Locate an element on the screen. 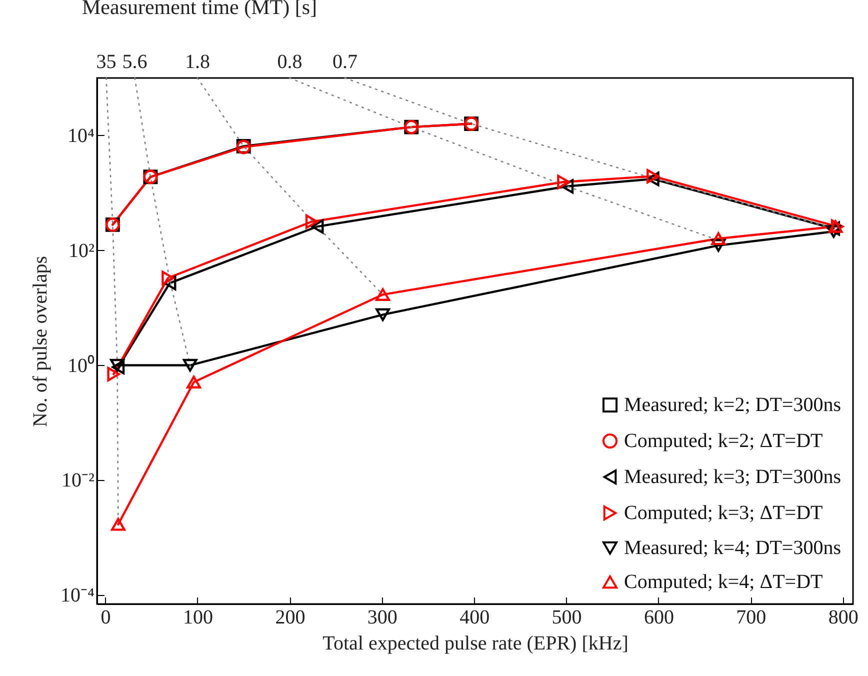 The image size is (868, 676). x-tick-label: 800 is located at coordinates (843, 617).